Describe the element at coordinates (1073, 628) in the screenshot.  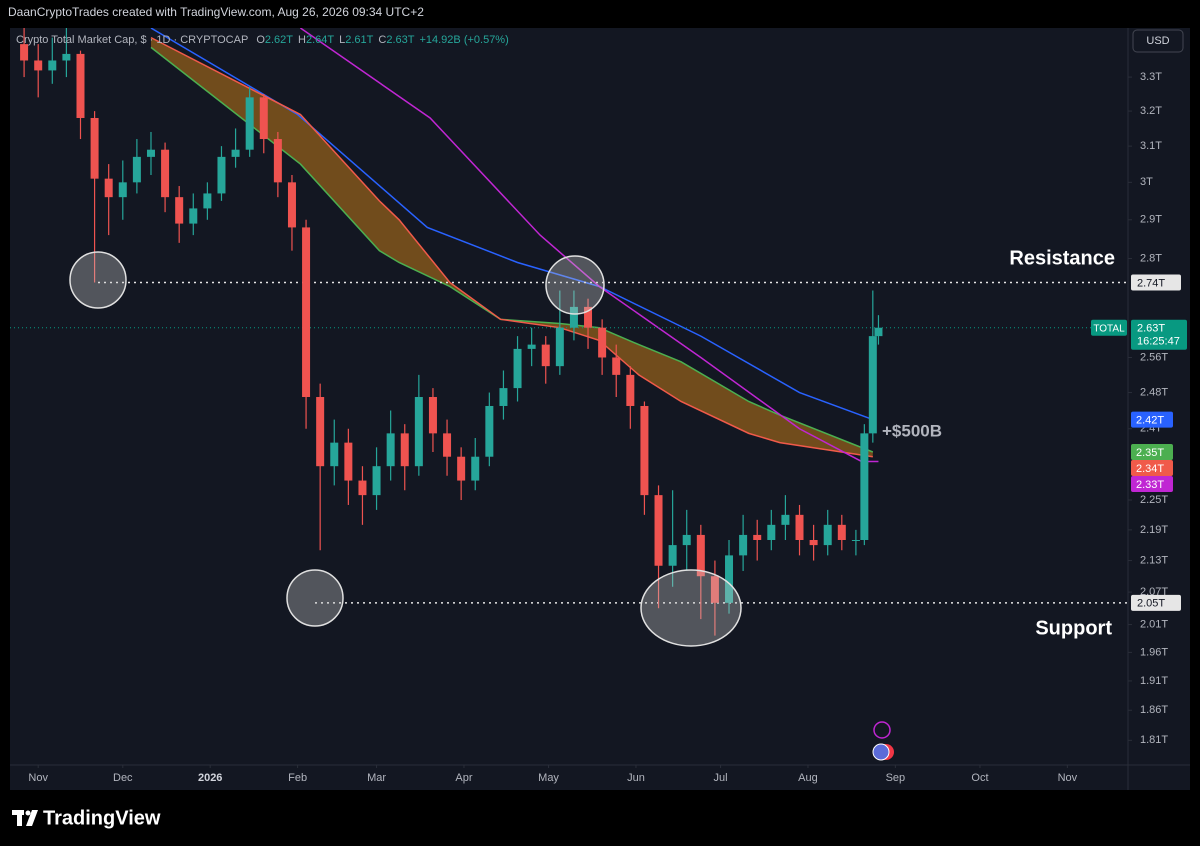
I see `level-name: Support` at that location.